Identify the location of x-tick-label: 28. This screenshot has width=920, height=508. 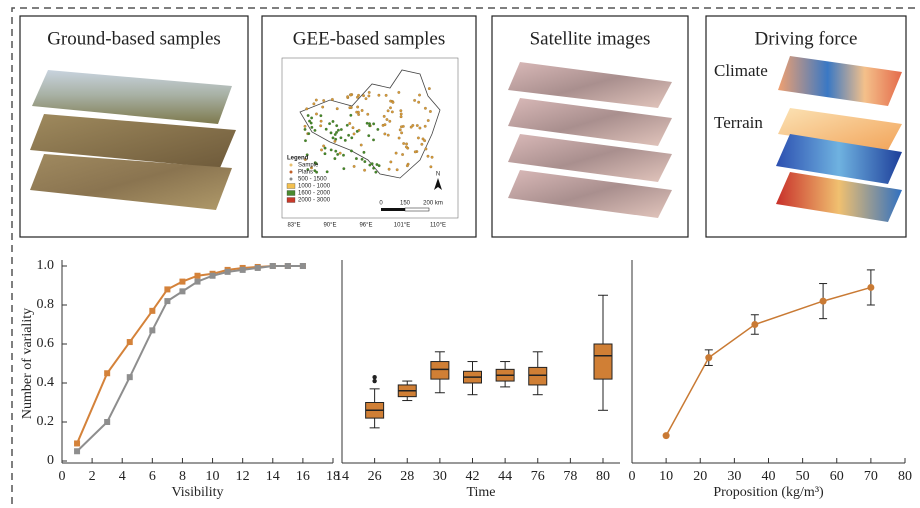
(407, 476).